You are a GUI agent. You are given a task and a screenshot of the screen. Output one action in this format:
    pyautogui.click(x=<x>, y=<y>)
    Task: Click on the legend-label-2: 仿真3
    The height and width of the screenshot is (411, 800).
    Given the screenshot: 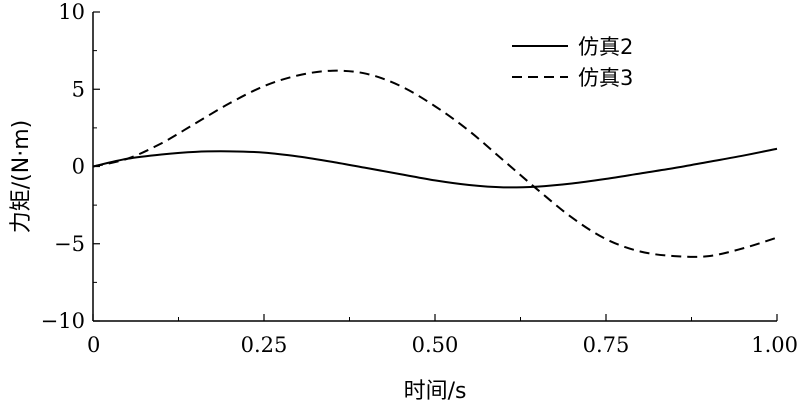 What is the action you would take?
    pyautogui.click(x=605, y=78)
    